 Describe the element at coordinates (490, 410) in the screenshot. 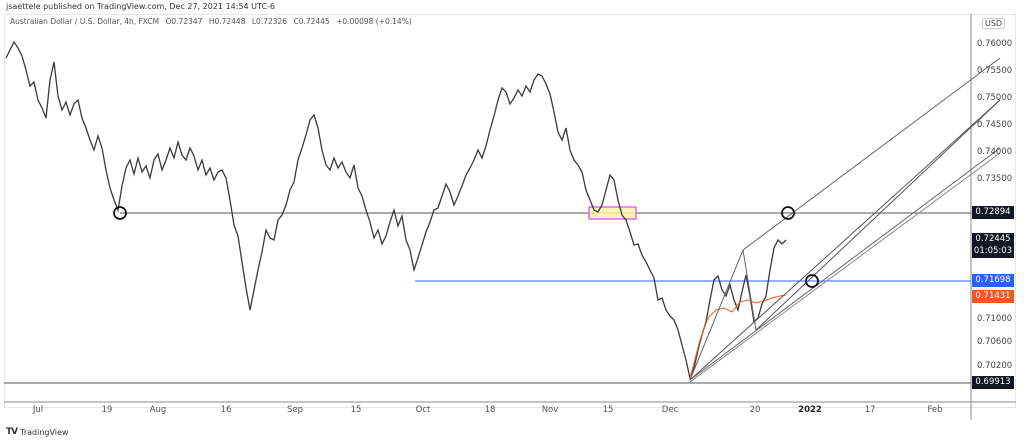

I see `time-tick: 18` at that location.